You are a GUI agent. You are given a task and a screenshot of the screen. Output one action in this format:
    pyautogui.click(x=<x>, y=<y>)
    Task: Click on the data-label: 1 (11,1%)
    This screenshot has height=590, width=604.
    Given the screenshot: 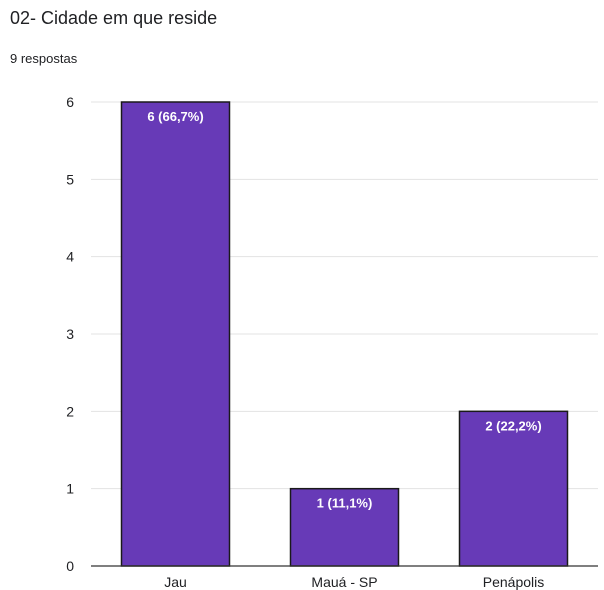 What is the action you would take?
    pyautogui.click(x=345, y=503)
    